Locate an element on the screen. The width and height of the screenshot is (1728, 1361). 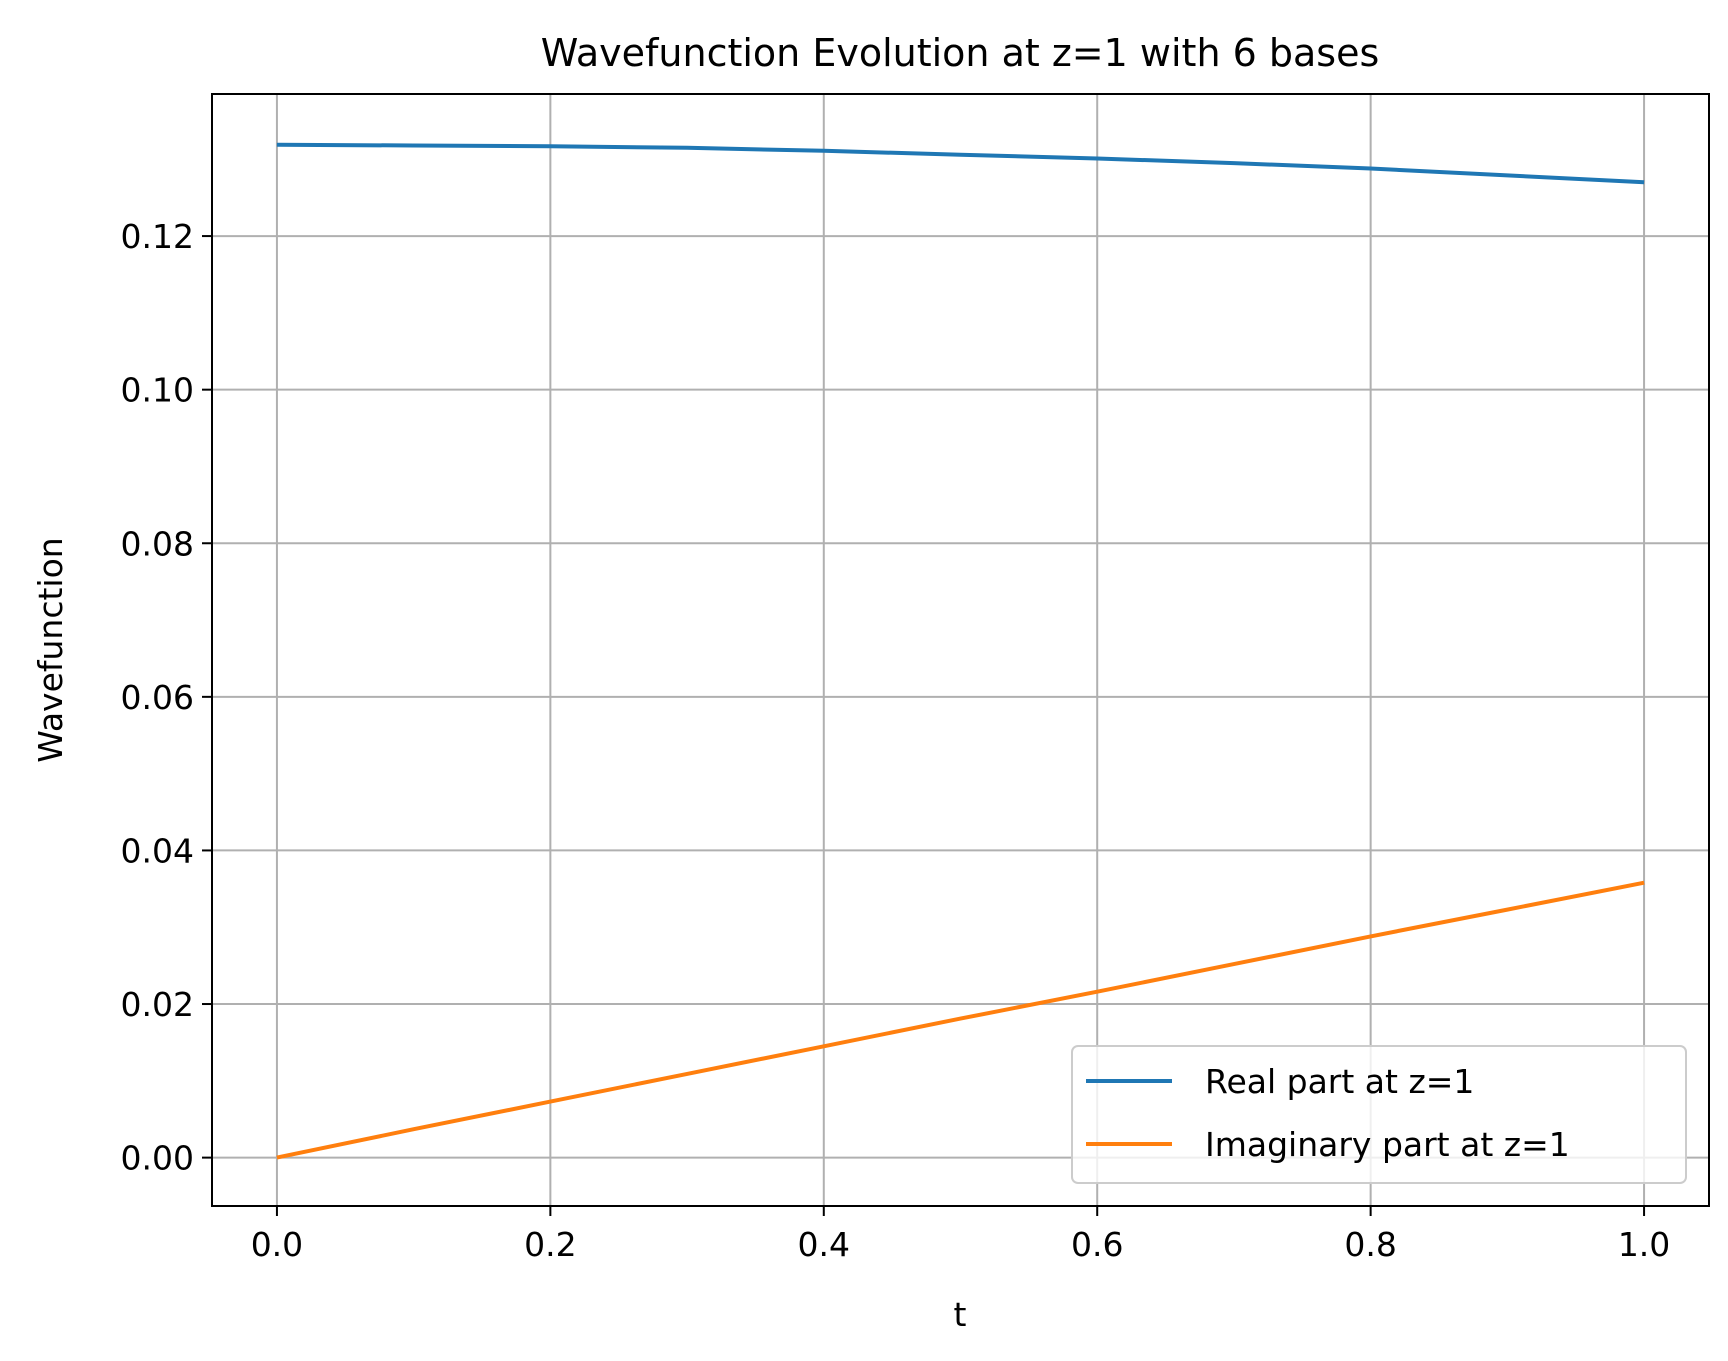
y-tick-label: 0.06 is located at coordinates (157, 697).